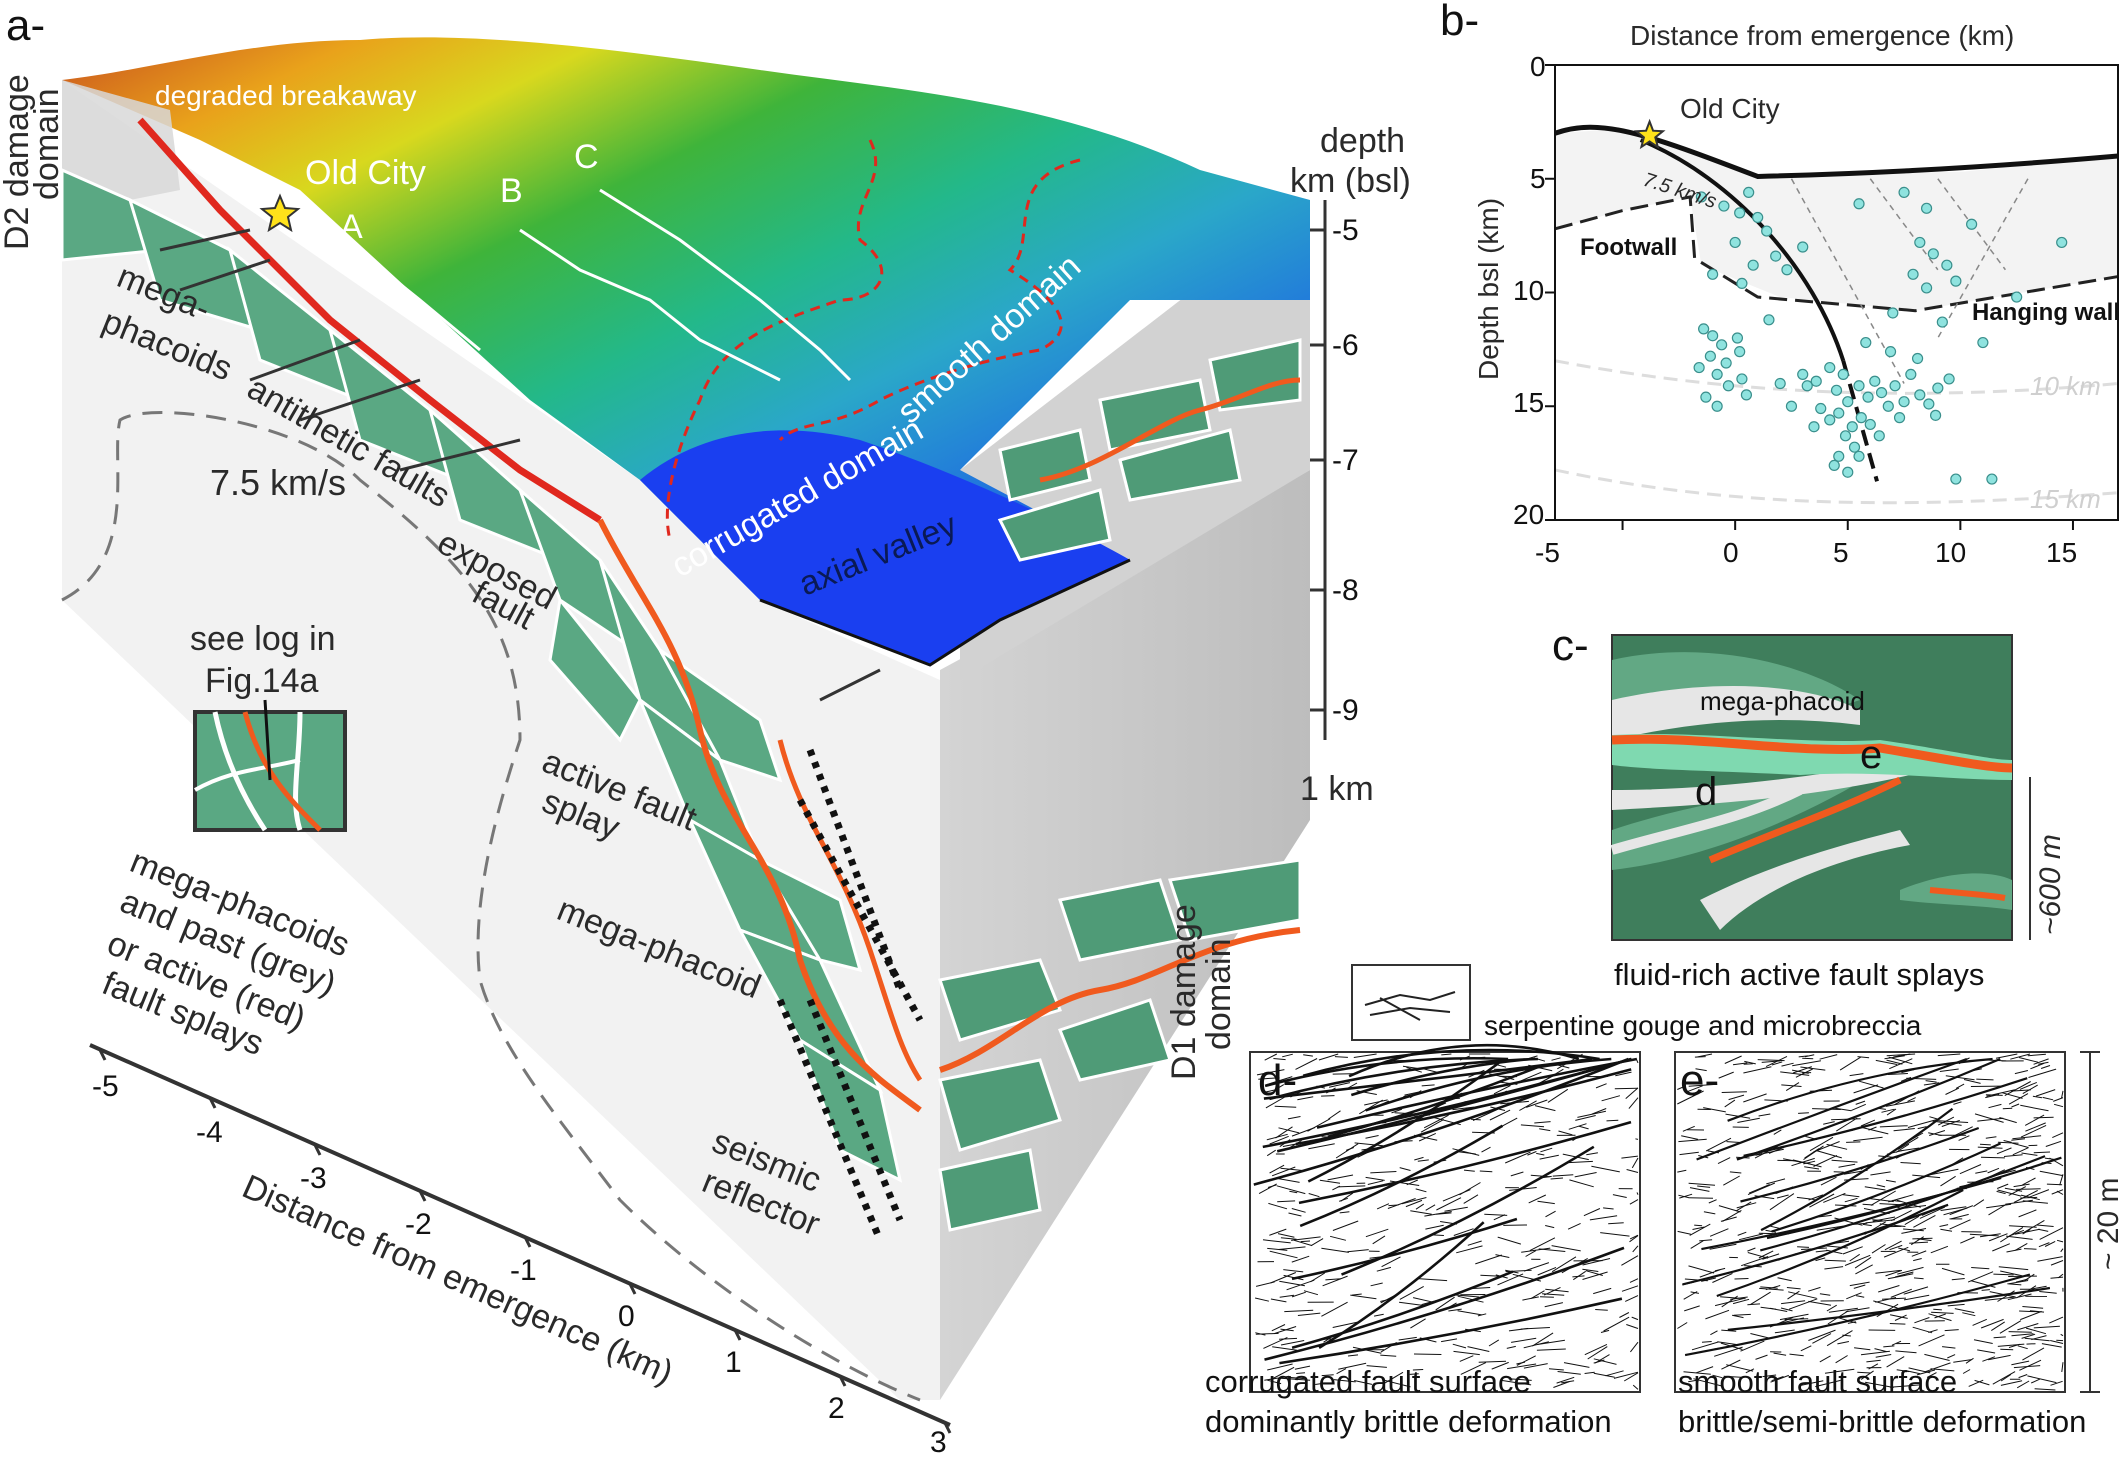  What do you see at coordinates (389, 280) in the screenshot?
I see `profile-line-a` at bounding box center [389, 280].